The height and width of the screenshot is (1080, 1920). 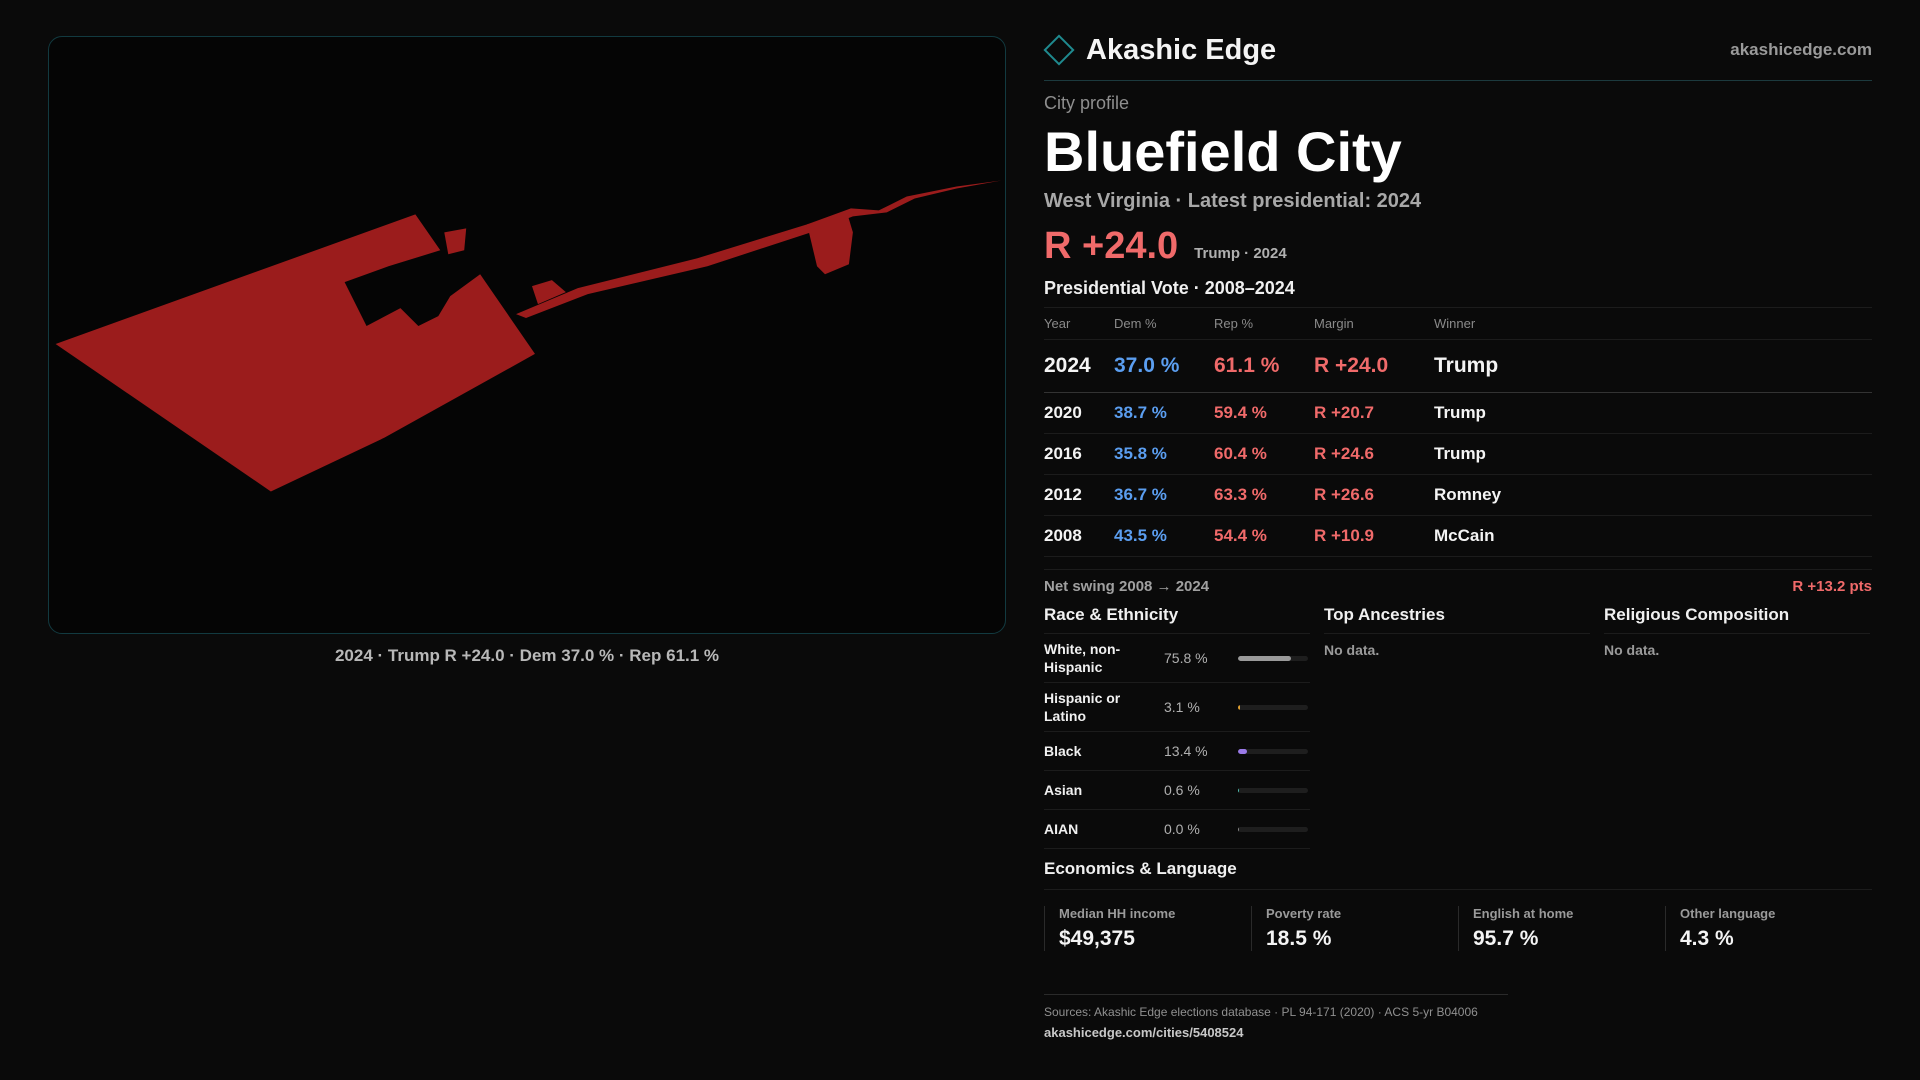 I want to click on column-header-dem: Dem %, so click(x=1164, y=323).